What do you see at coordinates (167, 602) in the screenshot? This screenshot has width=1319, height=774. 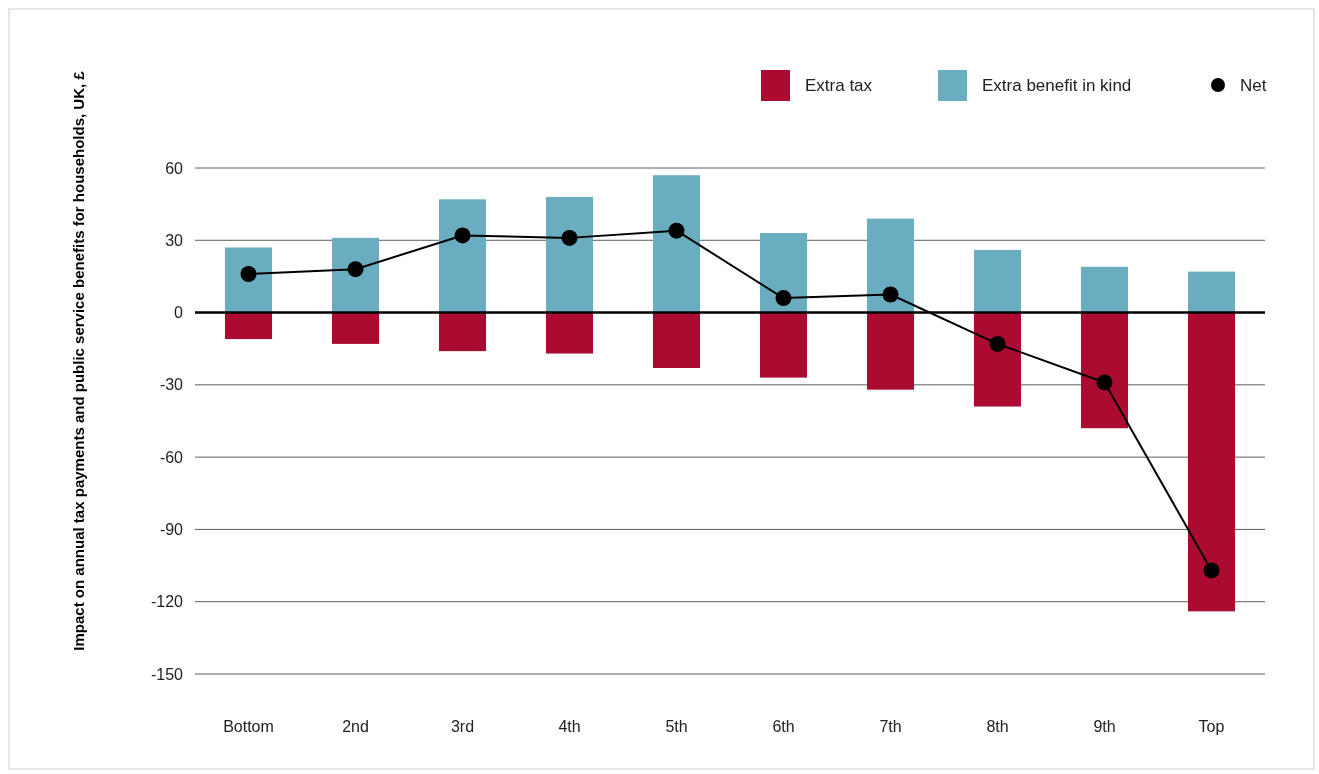 I see `y-tick-label: -120` at bounding box center [167, 602].